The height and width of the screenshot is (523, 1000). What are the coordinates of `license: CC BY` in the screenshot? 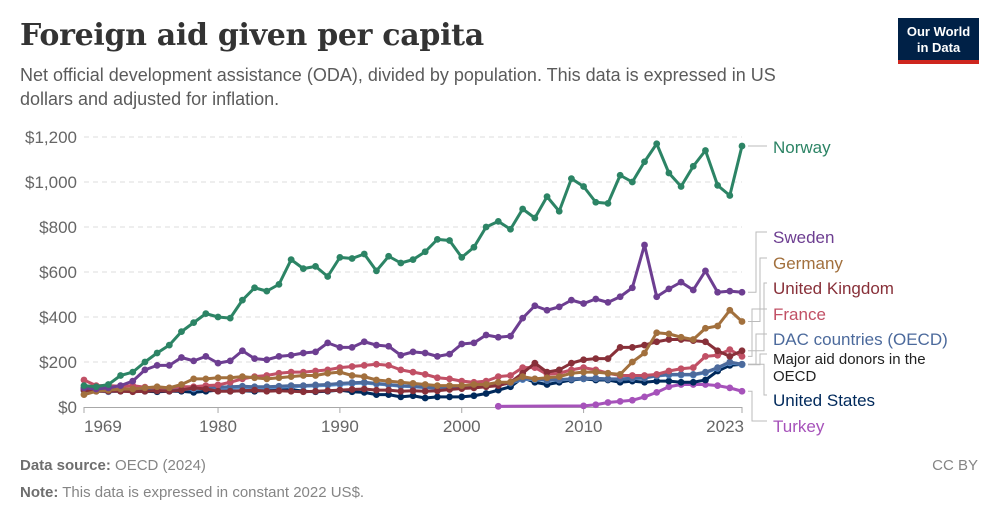 It's located at (955, 465).